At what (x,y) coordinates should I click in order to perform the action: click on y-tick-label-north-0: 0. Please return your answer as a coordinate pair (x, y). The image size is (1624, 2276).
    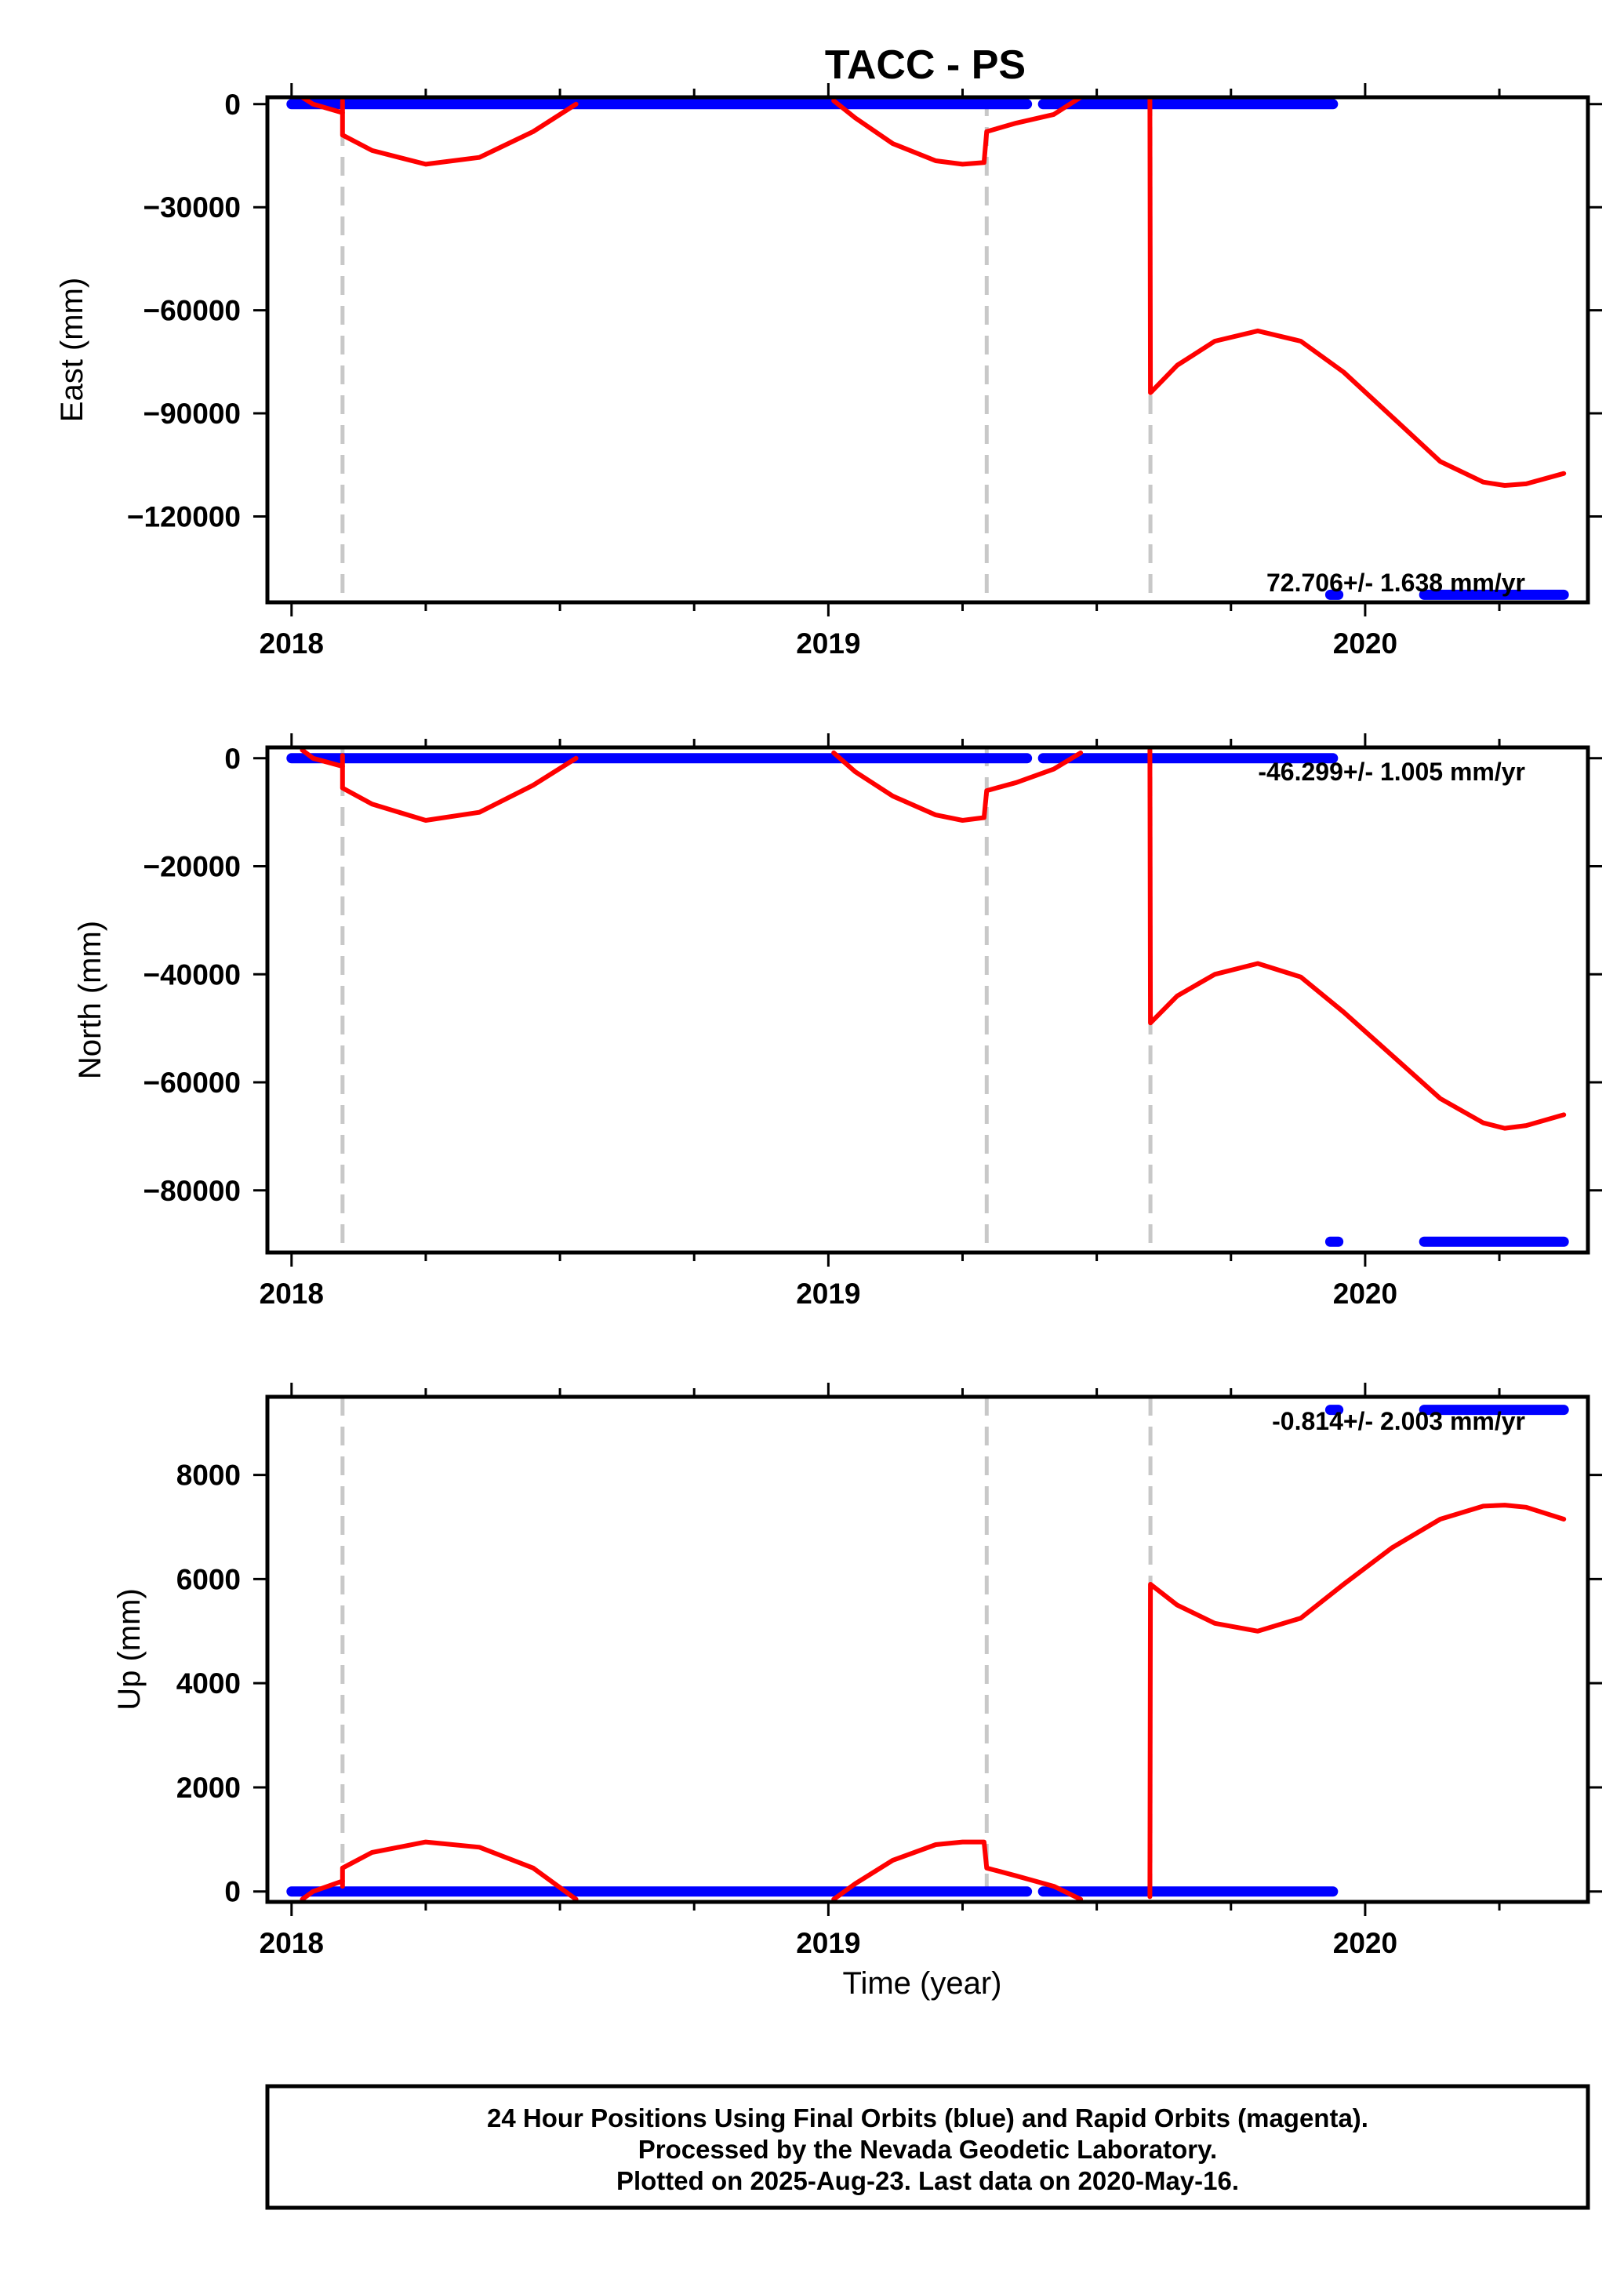
    Looking at the image, I should click on (233, 759).